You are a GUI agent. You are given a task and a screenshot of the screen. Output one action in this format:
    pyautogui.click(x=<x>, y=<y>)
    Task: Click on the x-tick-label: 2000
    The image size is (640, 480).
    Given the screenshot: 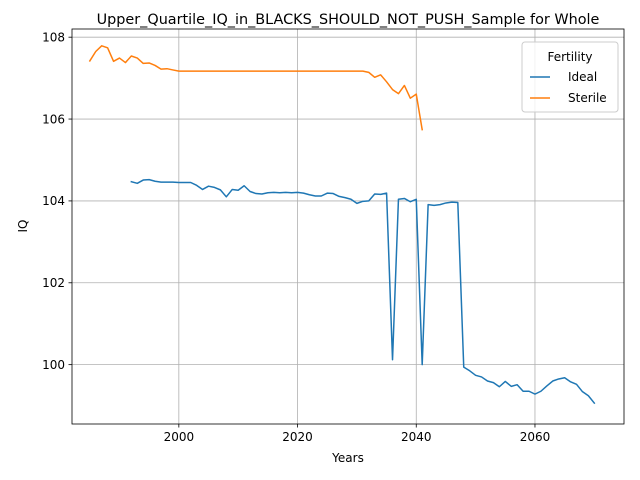 What is the action you would take?
    pyautogui.click(x=179, y=437)
    